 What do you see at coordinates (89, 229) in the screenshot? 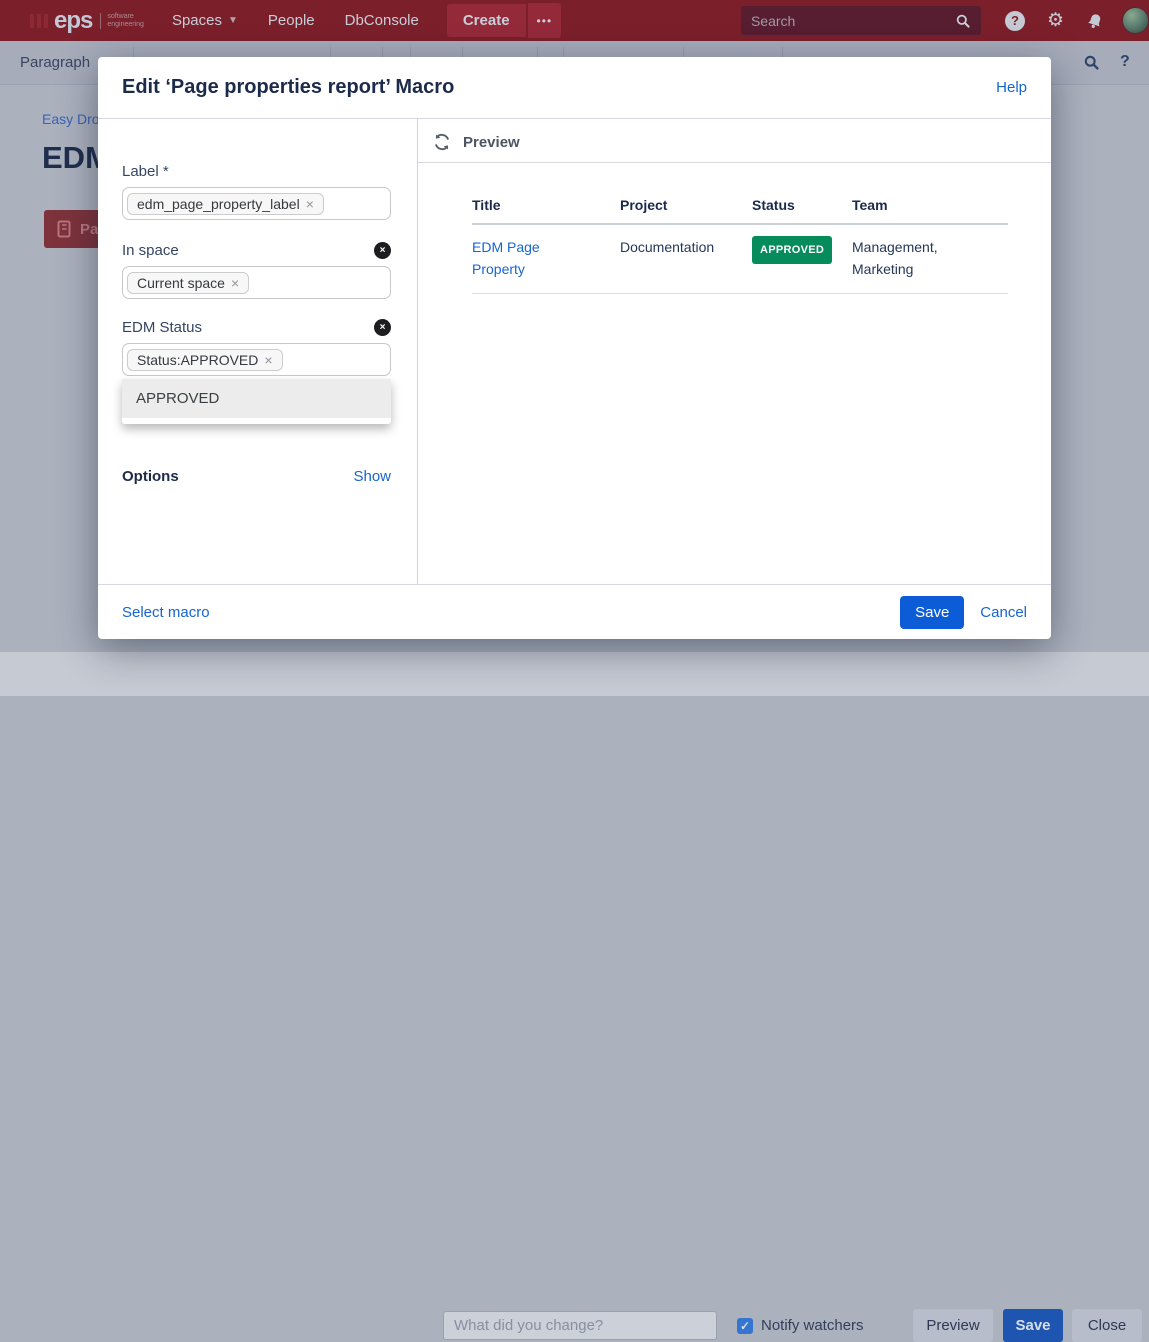
I see `macro-badge-label: Pa` at bounding box center [89, 229].